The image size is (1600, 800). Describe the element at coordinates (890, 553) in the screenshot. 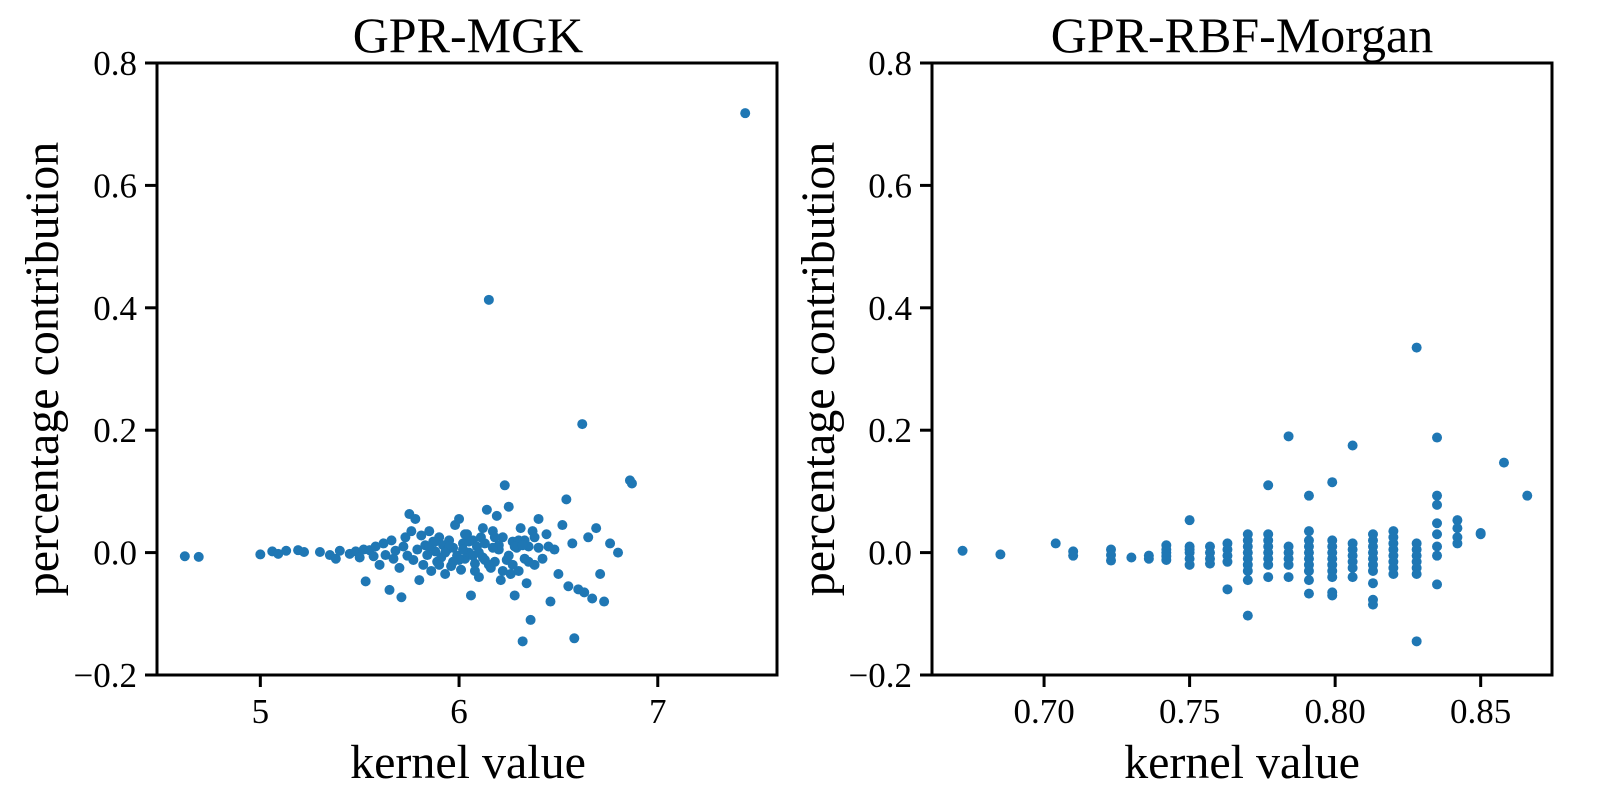

I see `y-tick-label: 0.0` at that location.